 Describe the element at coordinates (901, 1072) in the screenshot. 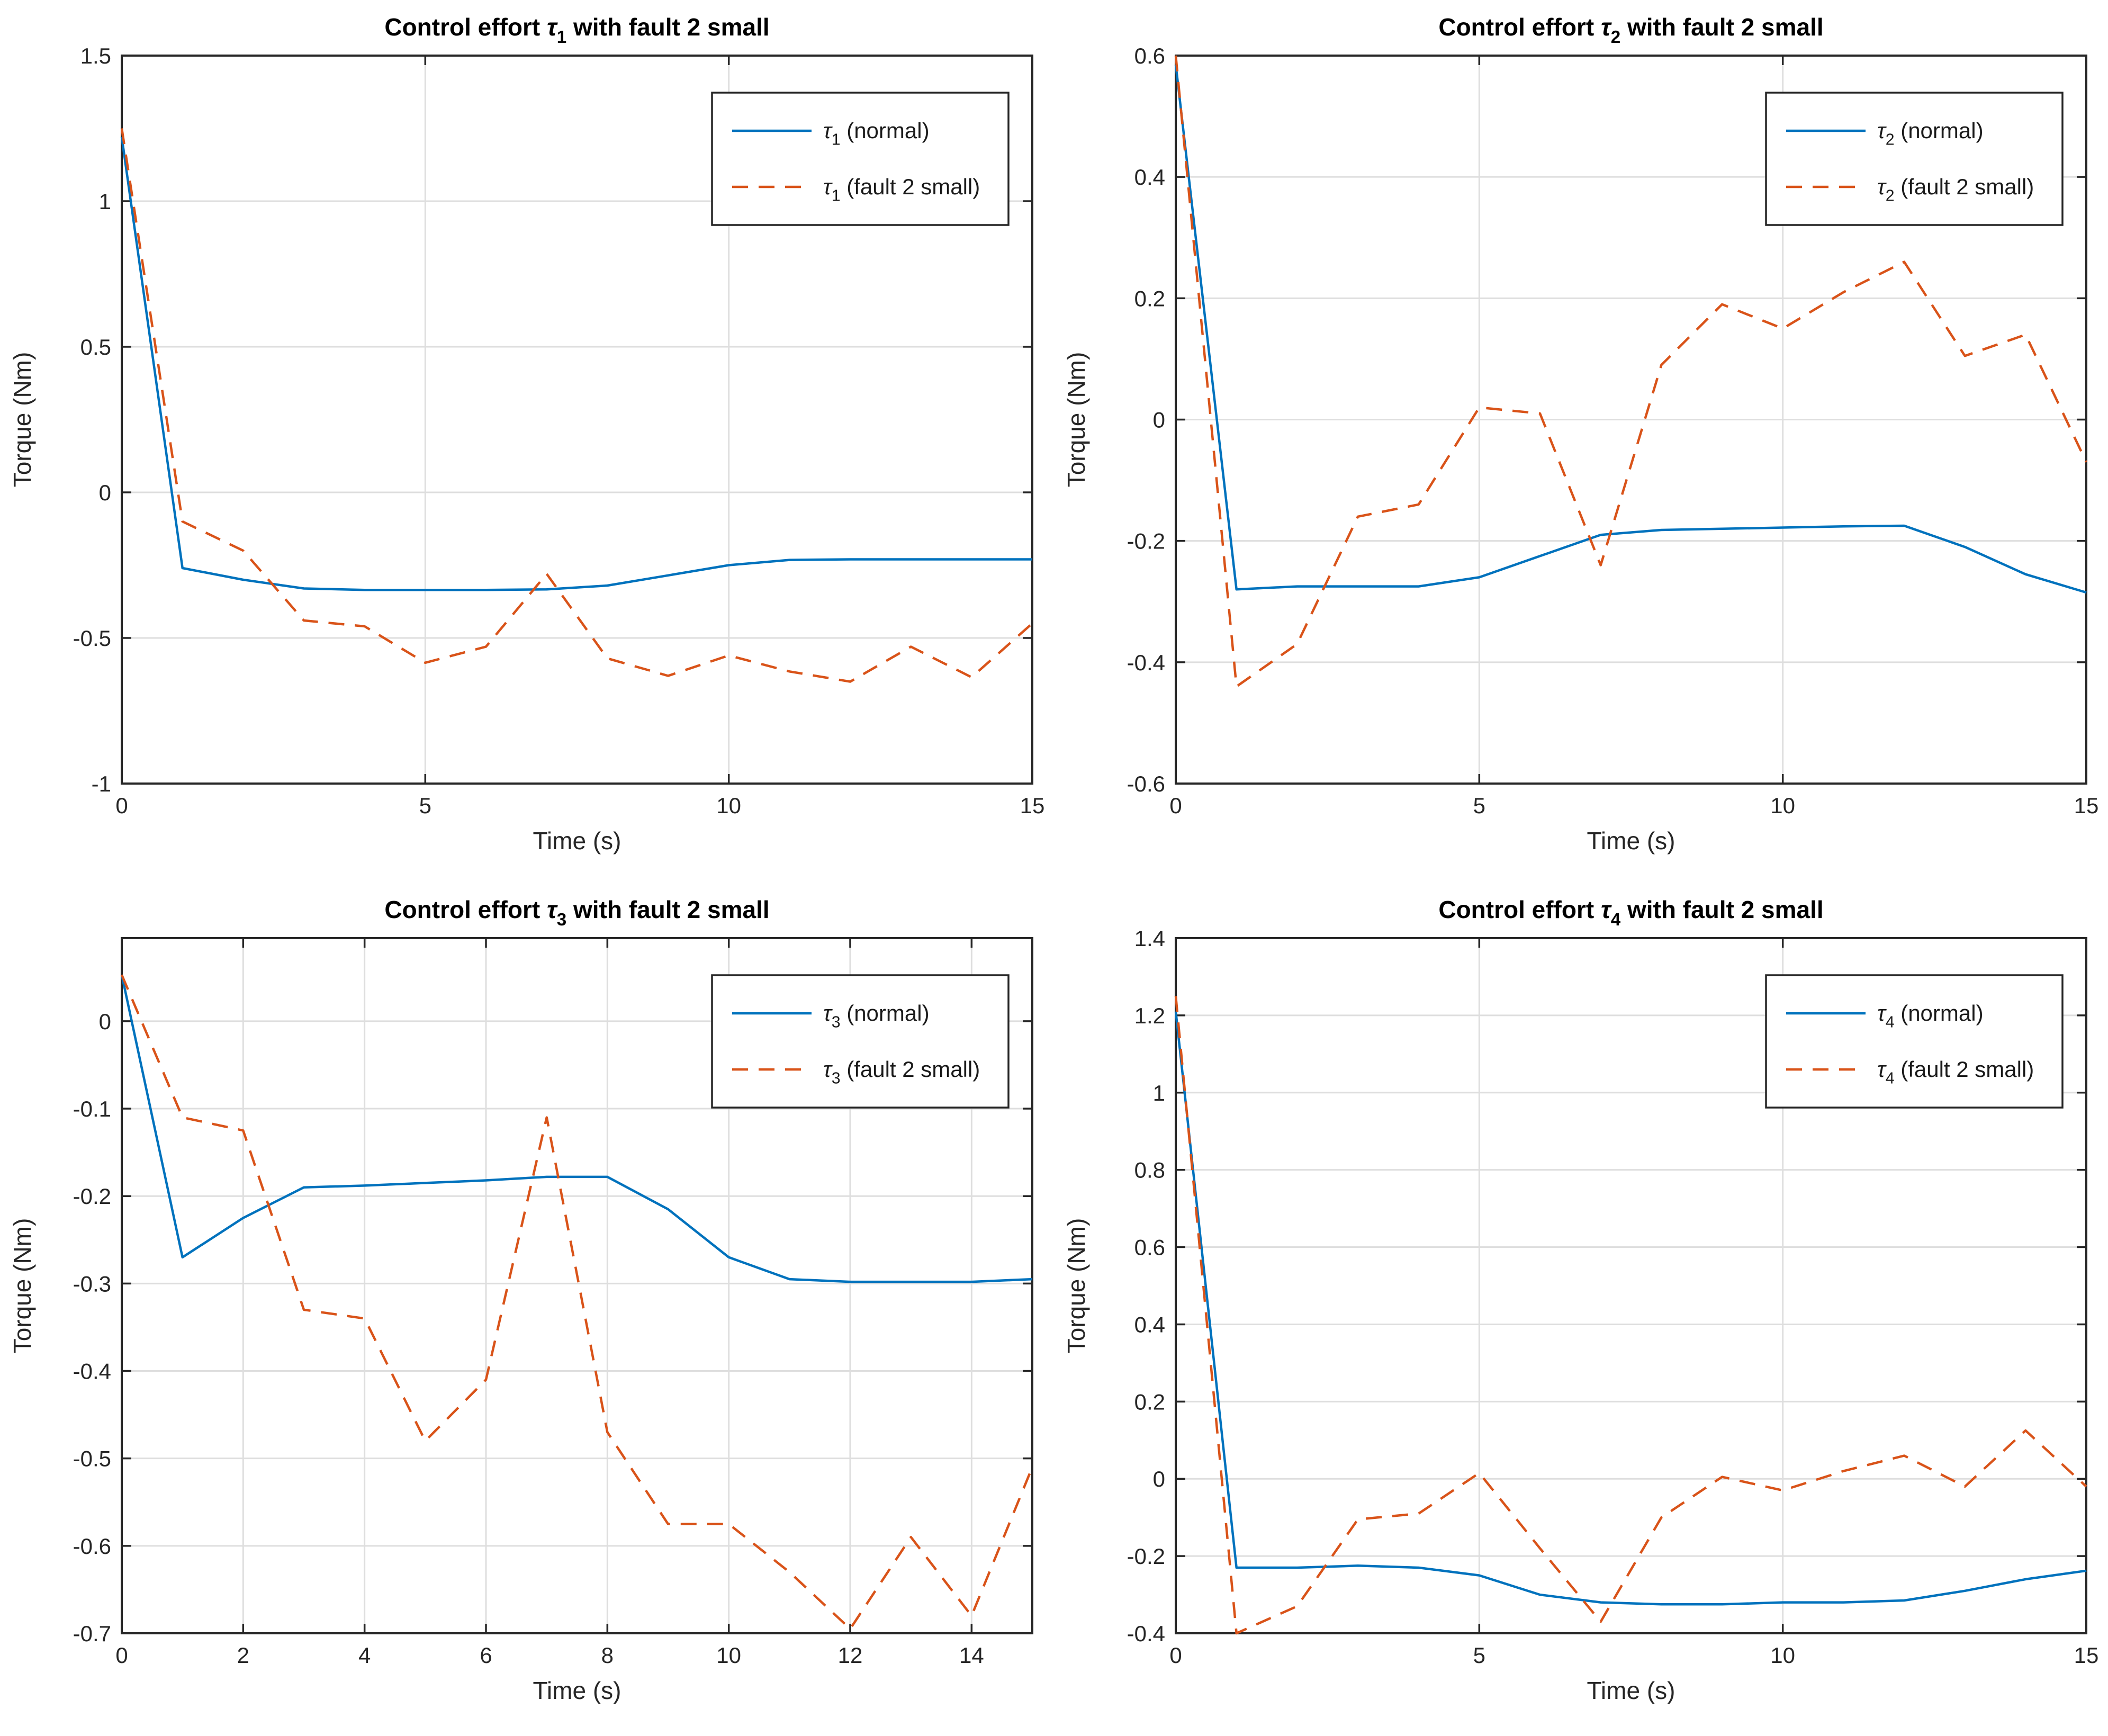

I see `legend-entry-label: τ3 (fault 2 small)` at that location.